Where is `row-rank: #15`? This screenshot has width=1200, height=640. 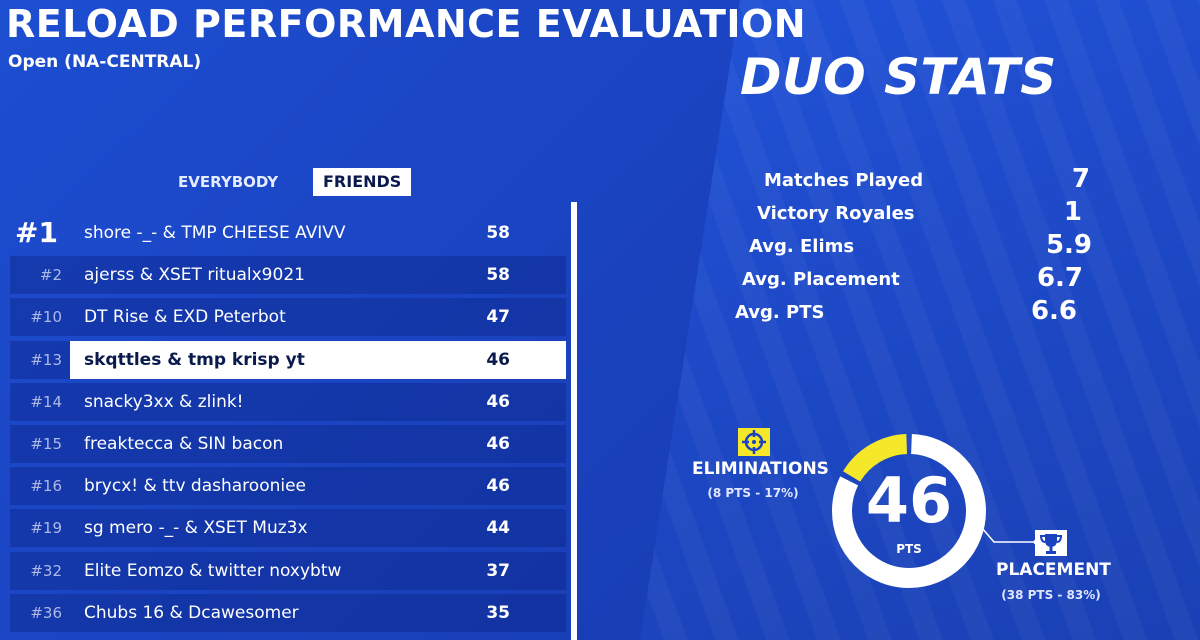
row-rank: #15 is located at coordinates (46, 443).